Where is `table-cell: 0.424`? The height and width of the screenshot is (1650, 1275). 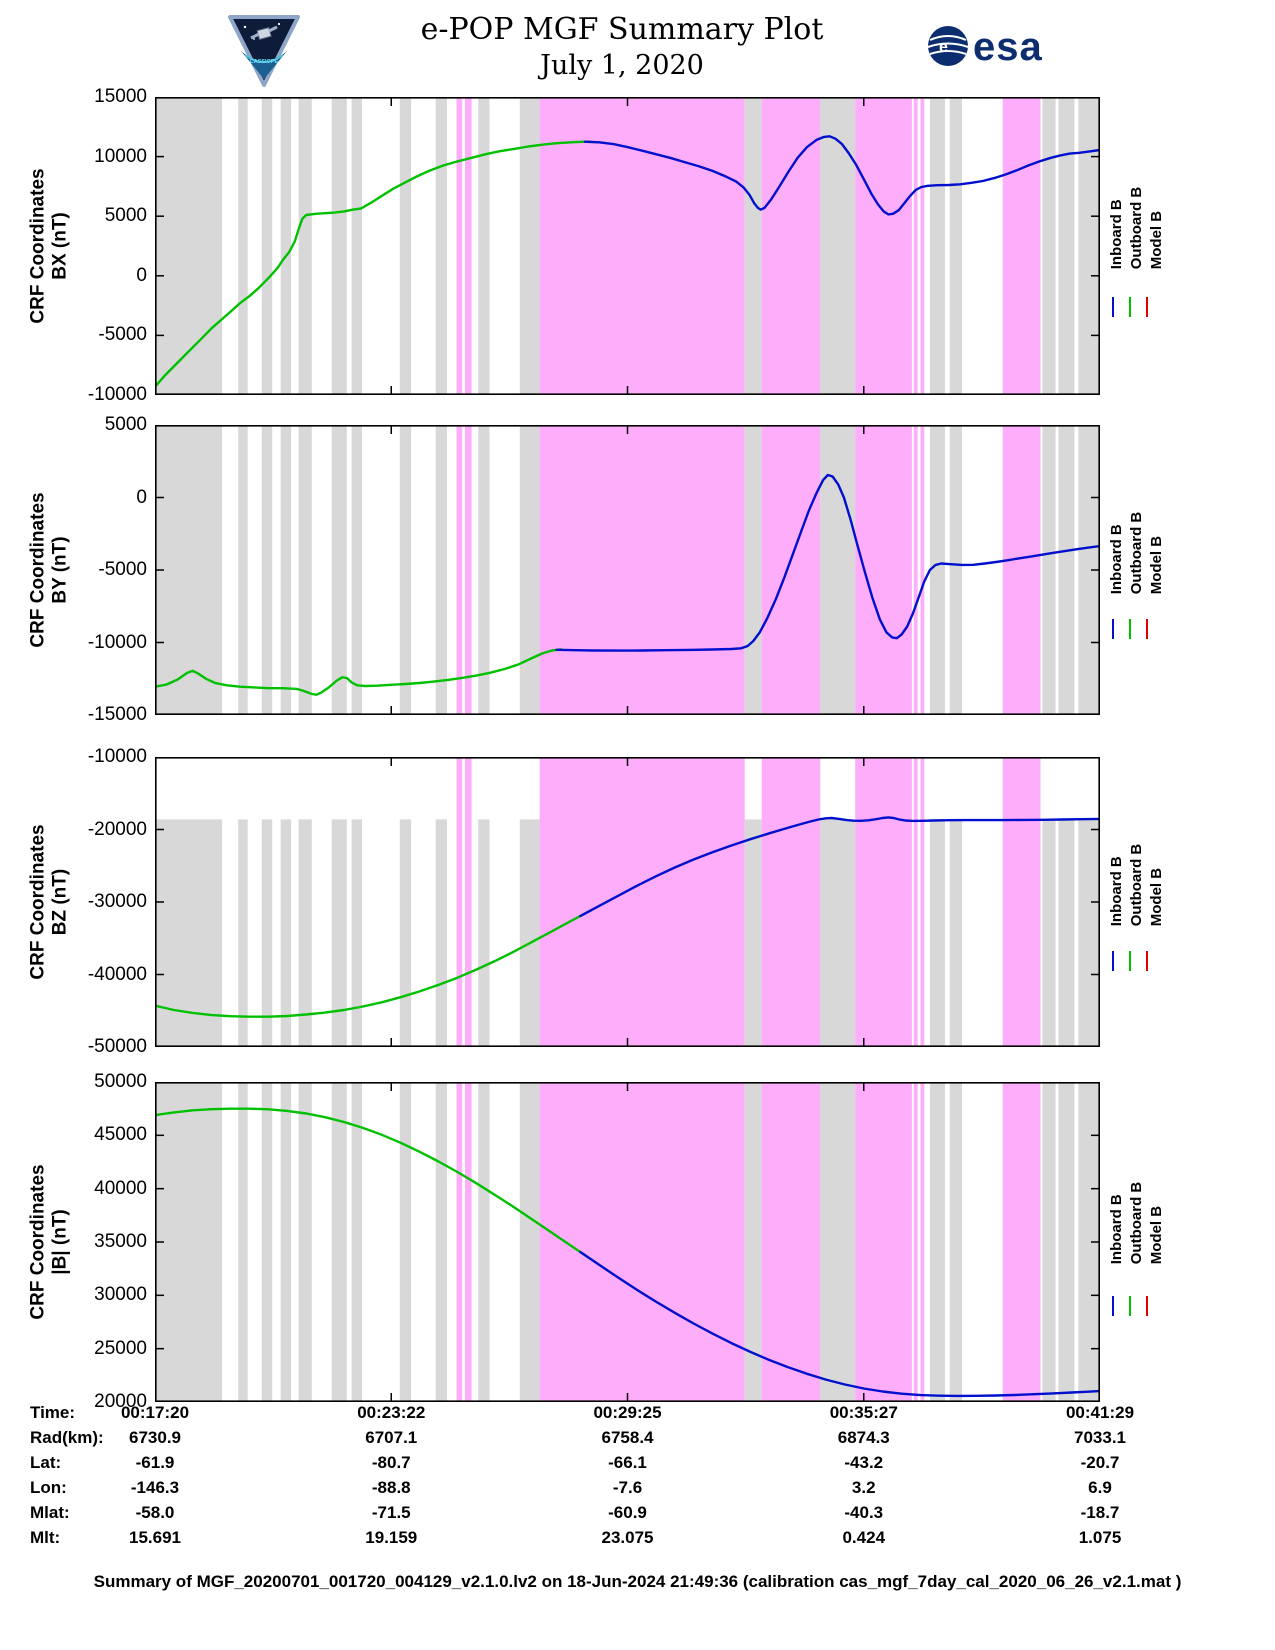
table-cell: 0.424 is located at coordinates (864, 1537).